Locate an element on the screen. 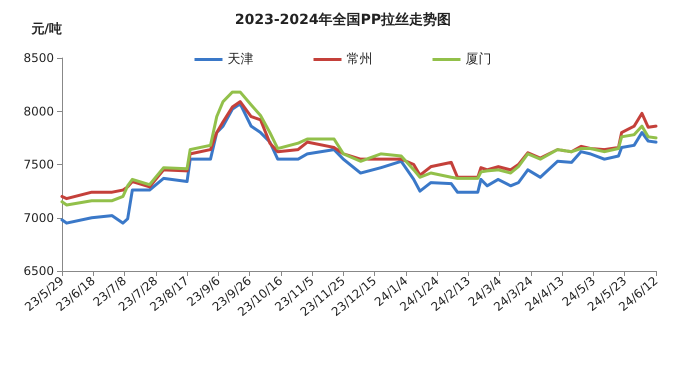  y-tick-label: 7500 is located at coordinates (38, 165).